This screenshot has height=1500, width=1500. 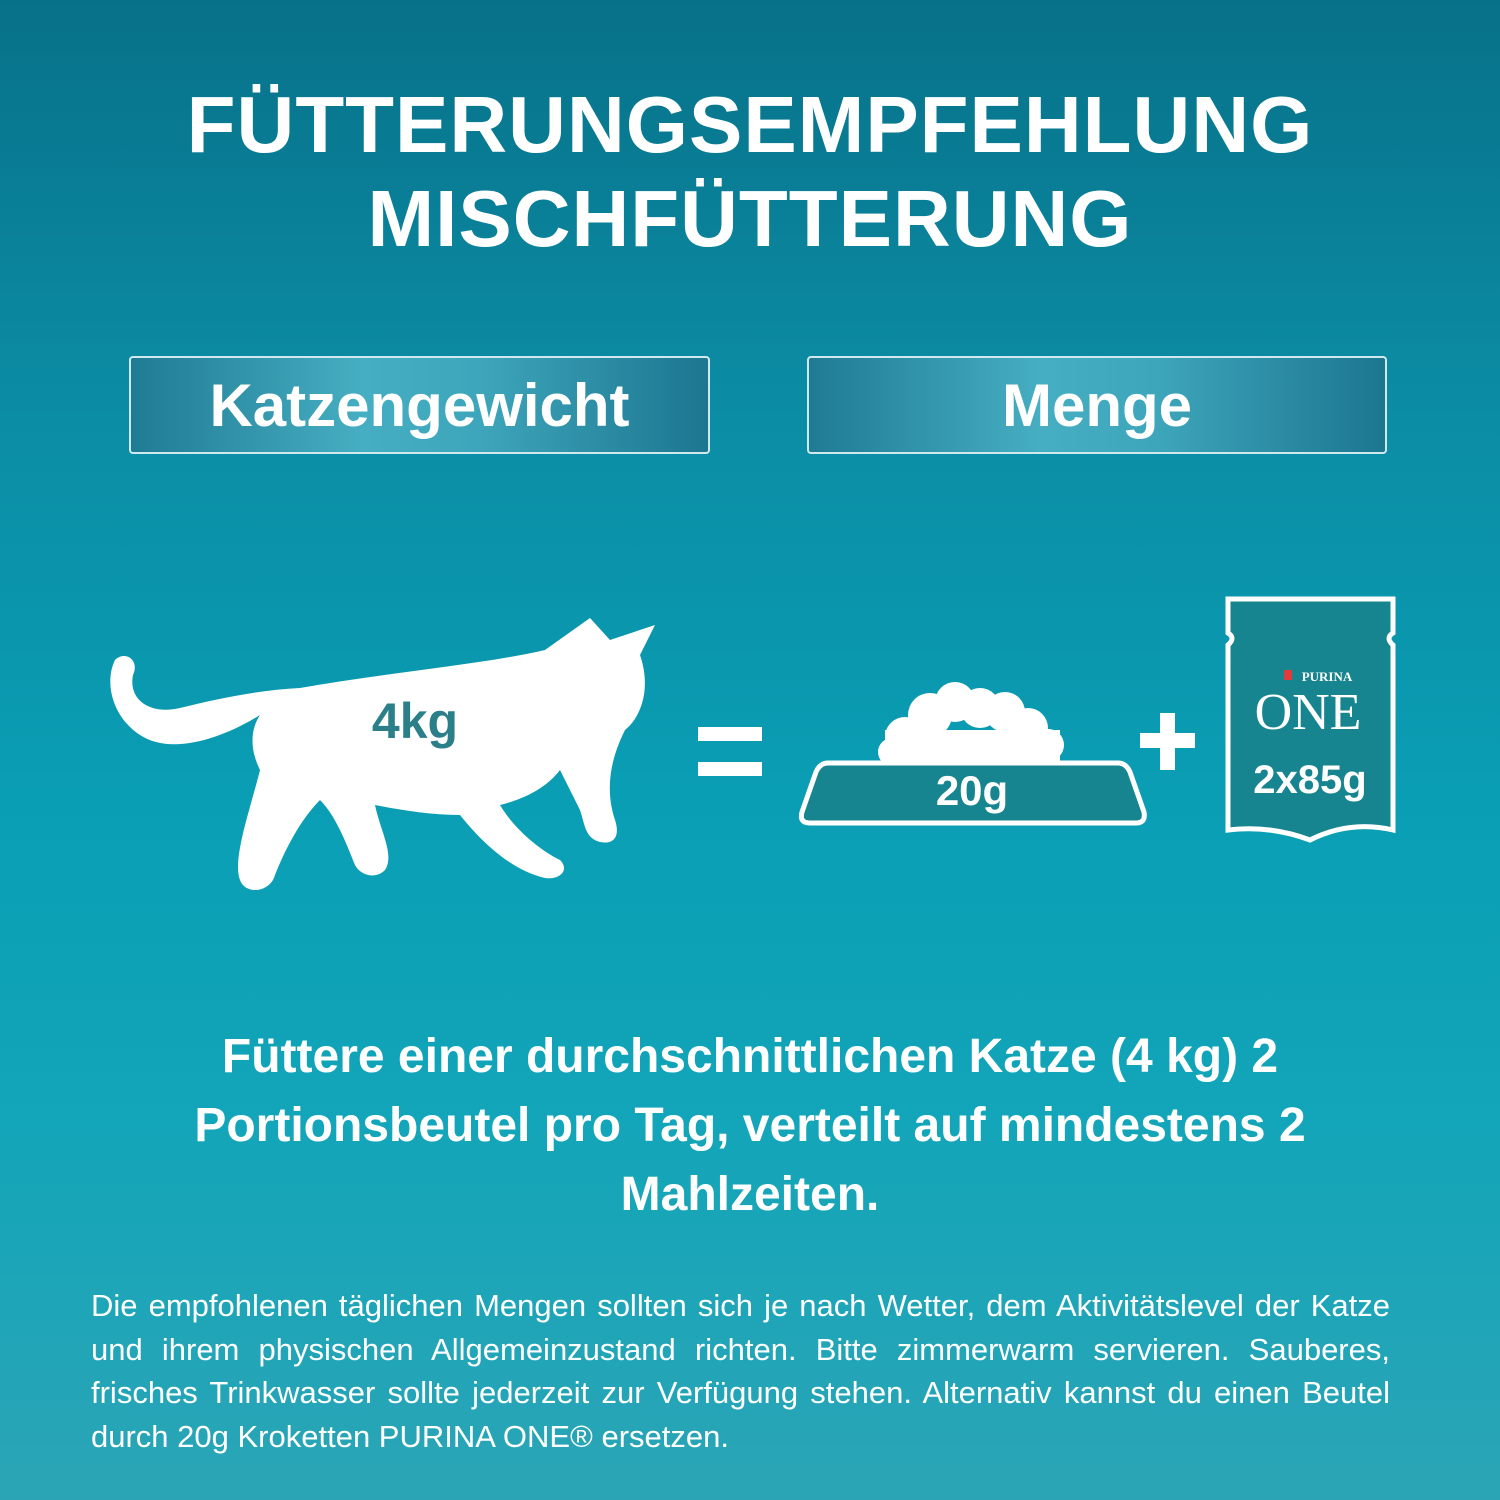 I want to click on header-amount-label: Menge, so click(x=1097, y=405).